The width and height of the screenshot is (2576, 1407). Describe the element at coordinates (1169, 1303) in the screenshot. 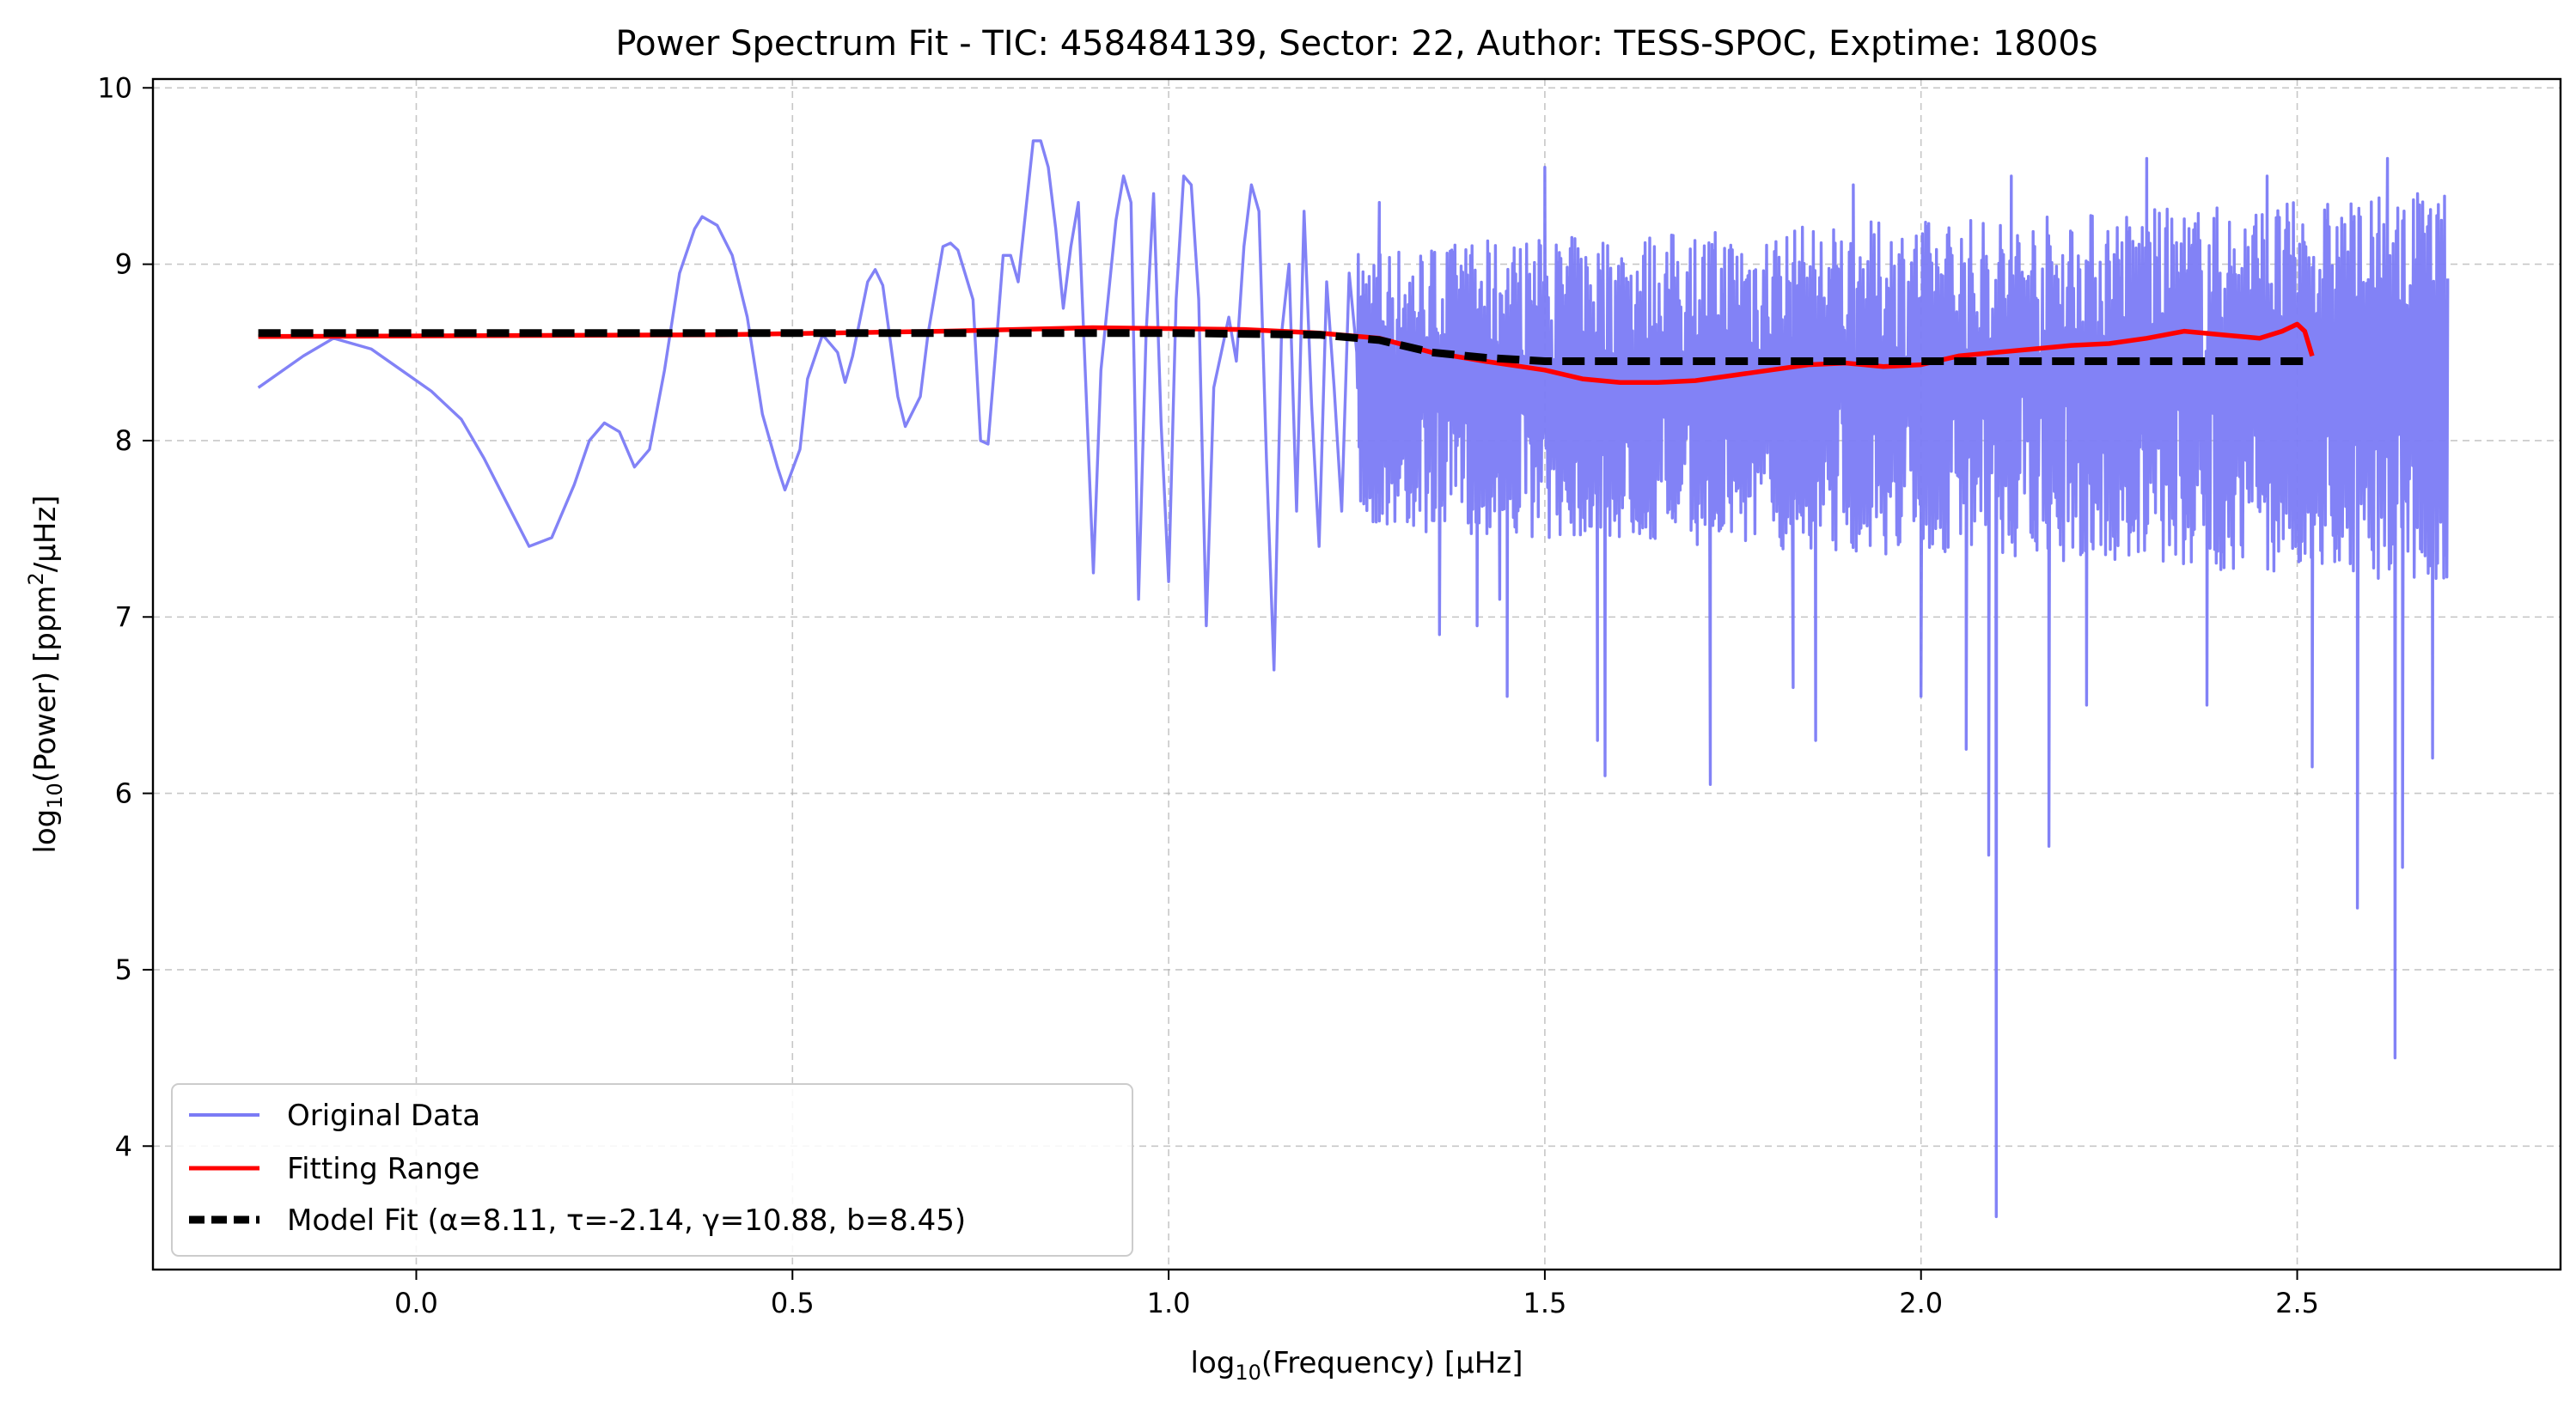

I see `x-tick-label: 1.0` at that location.